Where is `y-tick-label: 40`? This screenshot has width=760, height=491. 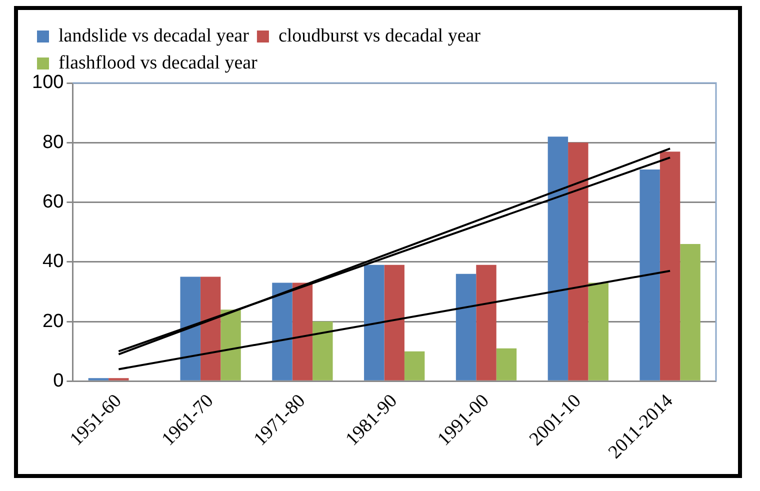 y-tick-label: 40 is located at coordinates (53, 261).